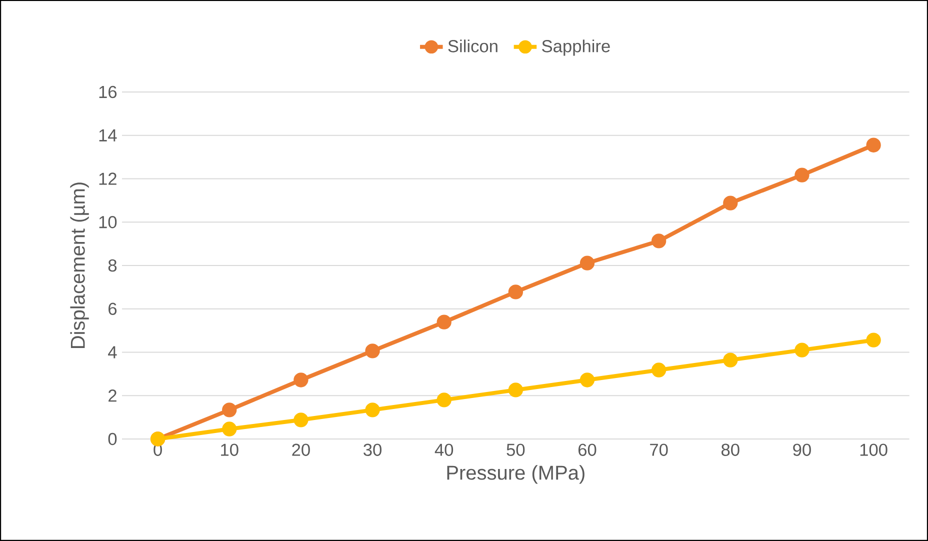  What do you see at coordinates (112, 396) in the screenshot?
I see `y-tick-label: 2` at bounding box center [112, 396].